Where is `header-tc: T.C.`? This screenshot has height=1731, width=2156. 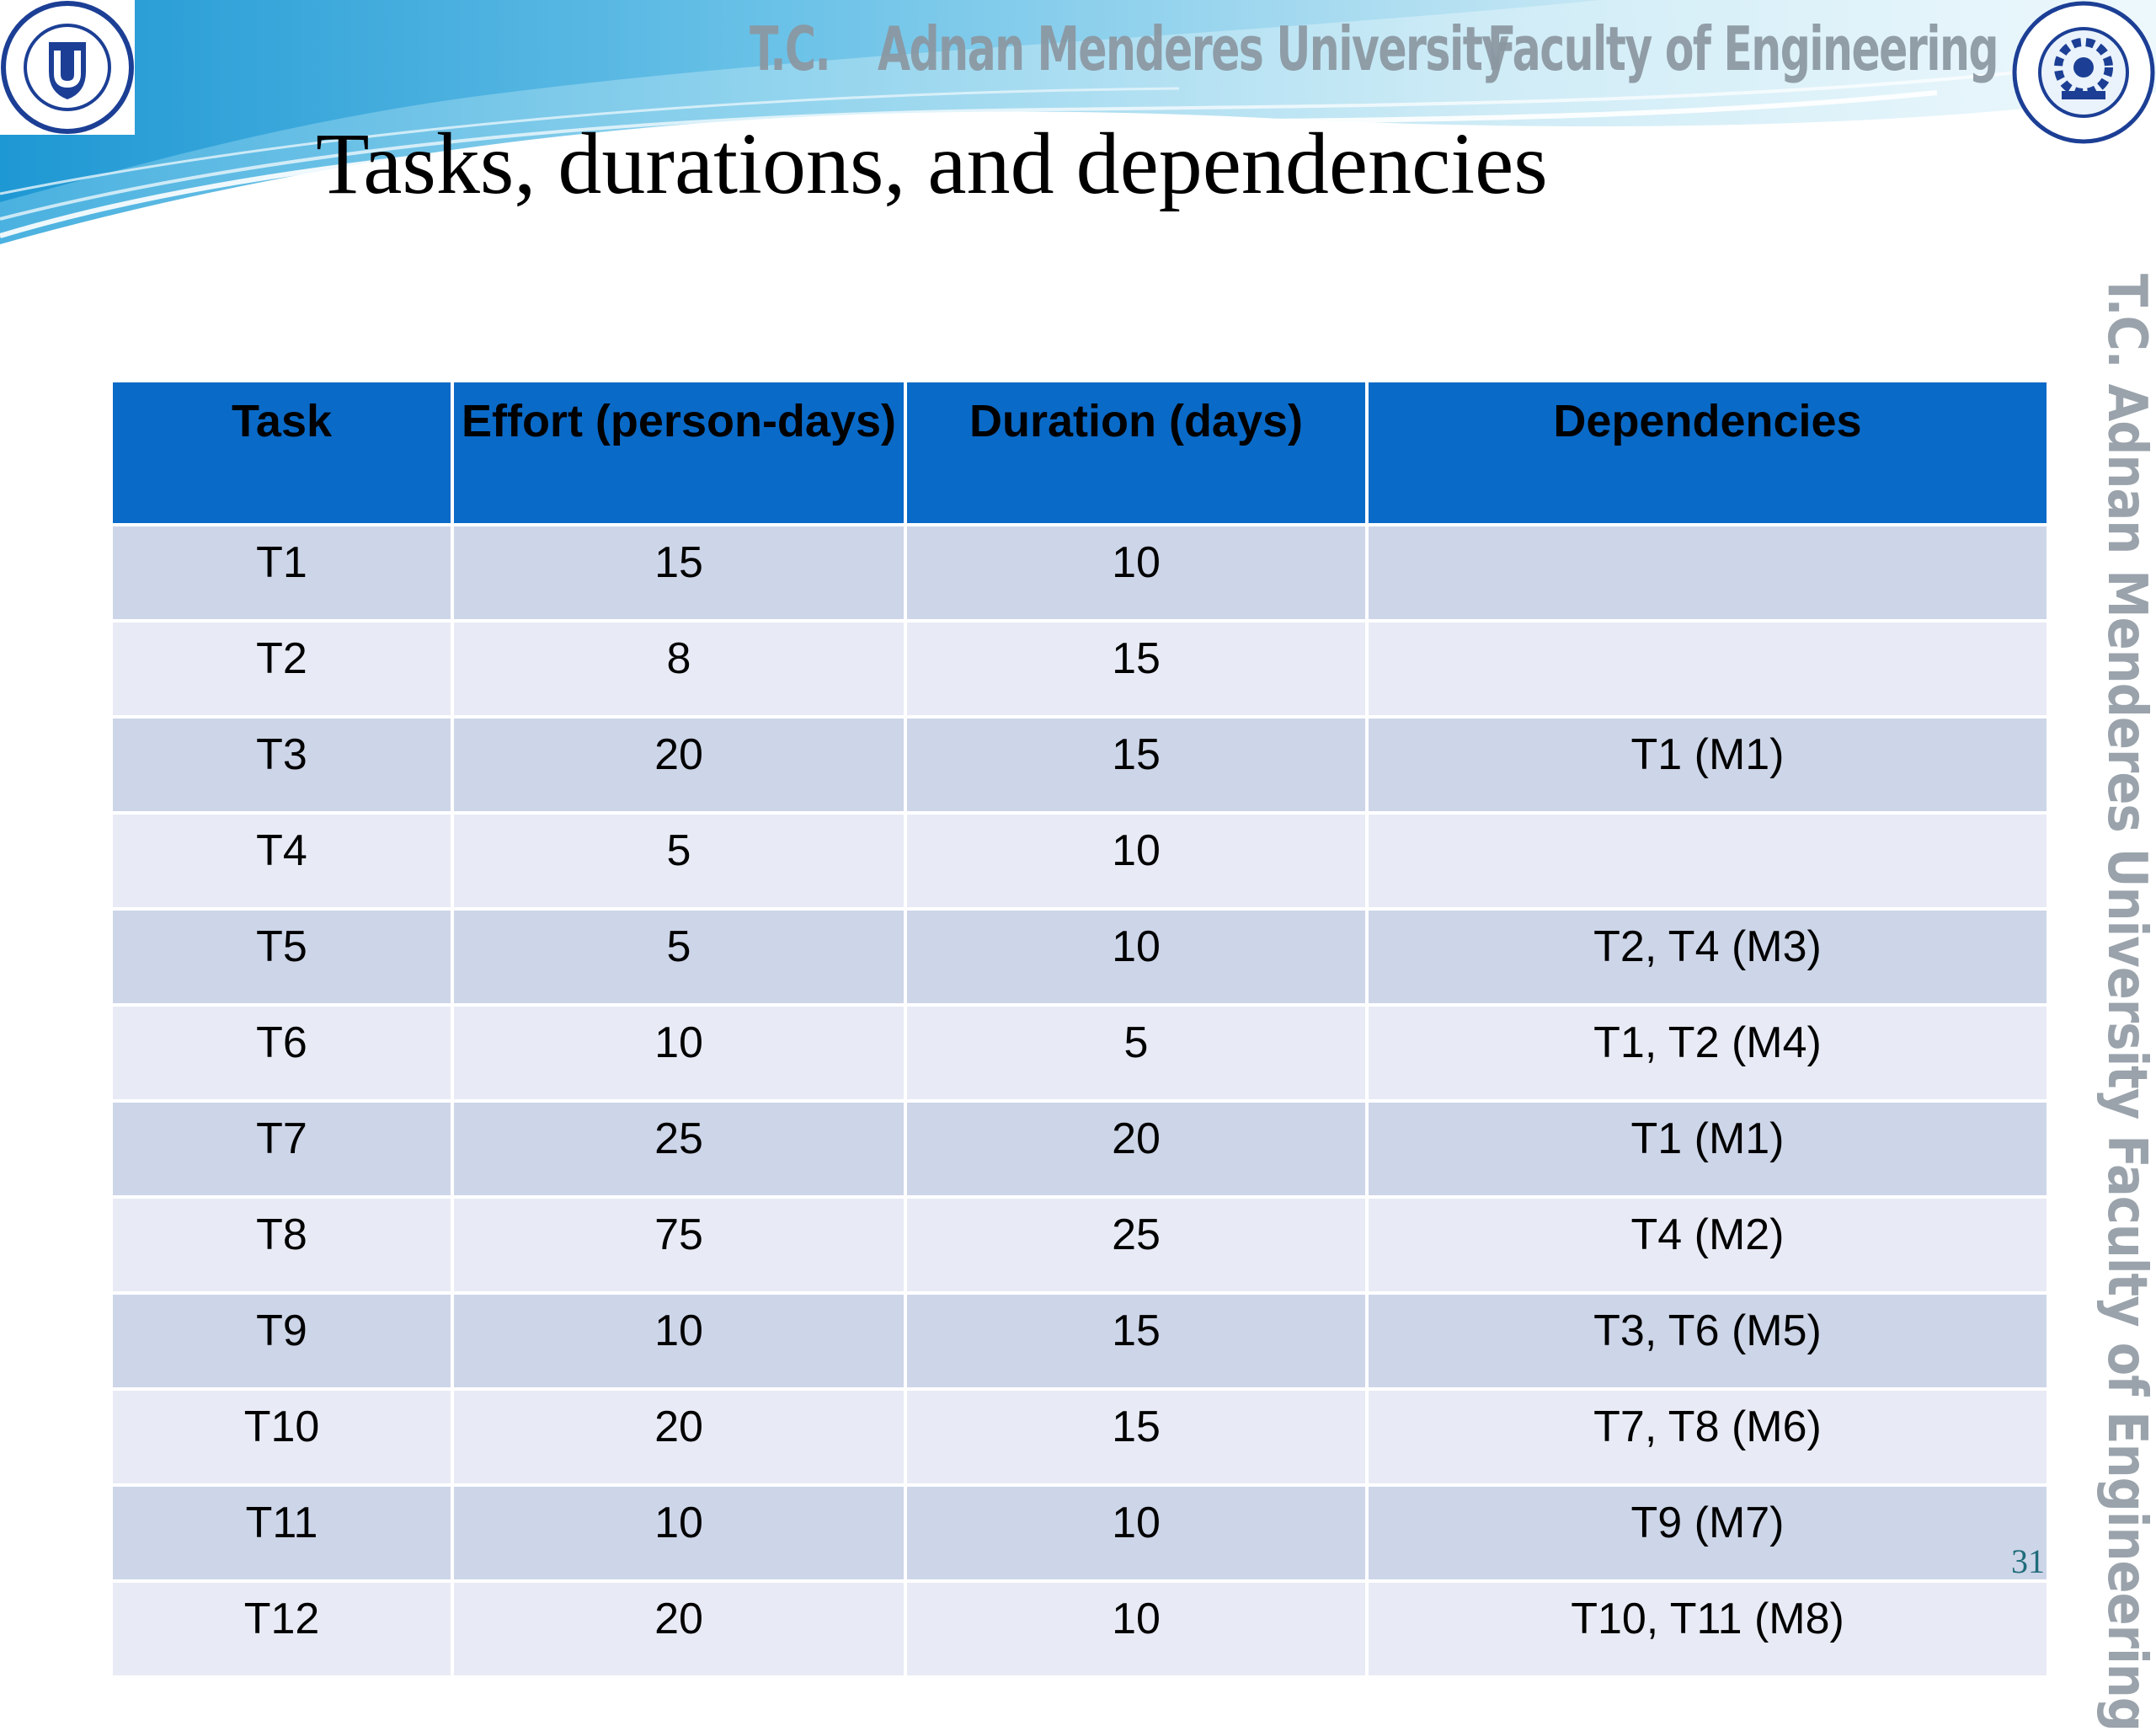
header-tc: T.C. is located at coordinates (790, 48).